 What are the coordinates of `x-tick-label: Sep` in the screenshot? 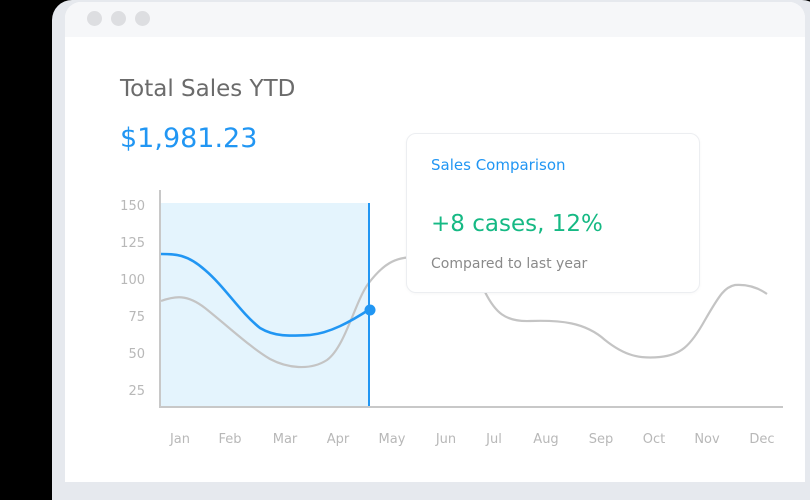 It's located at (601, 439).